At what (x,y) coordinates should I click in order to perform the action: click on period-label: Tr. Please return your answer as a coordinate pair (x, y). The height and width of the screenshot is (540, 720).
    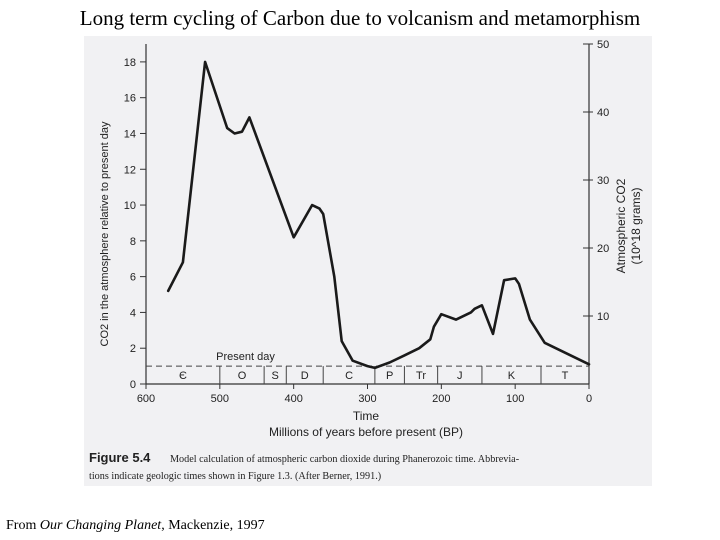
    Looking at the image, I should click on (421, 376).